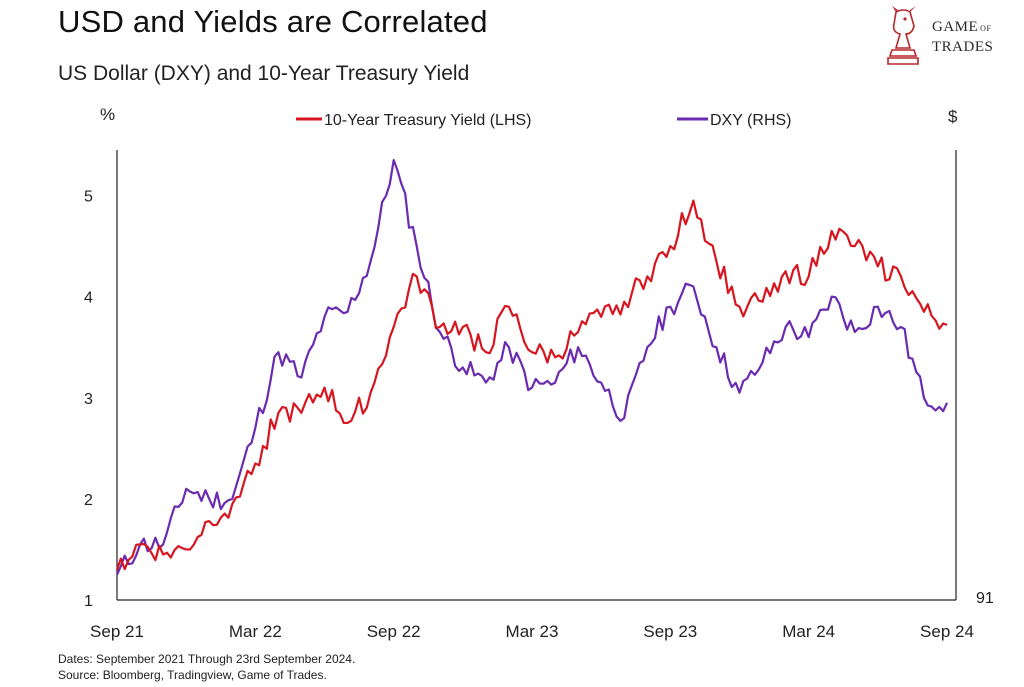  Describe the element at coordinates (117, 631) in the screenshot. I see `x-tick-label: Sep 21` at that location.